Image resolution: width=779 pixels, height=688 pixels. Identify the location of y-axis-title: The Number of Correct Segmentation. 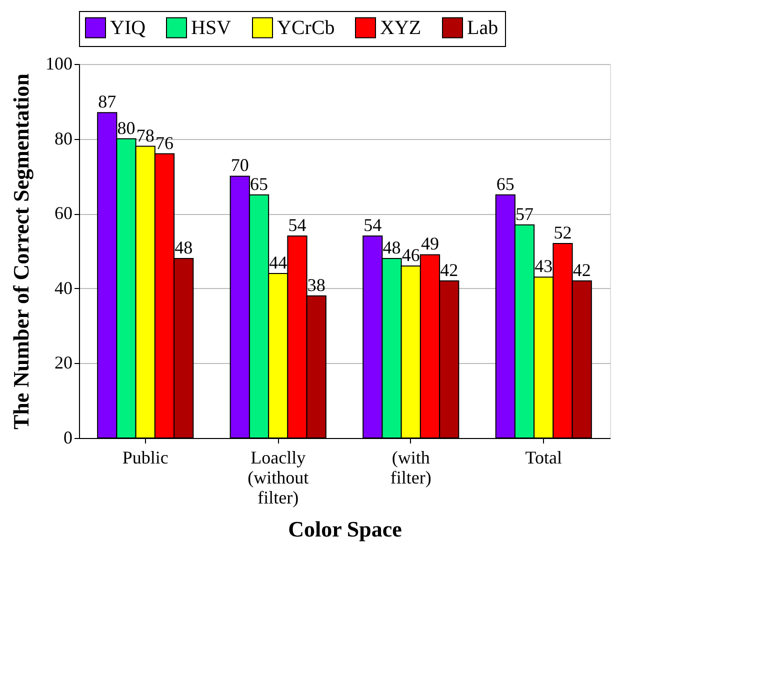
(21, 251).